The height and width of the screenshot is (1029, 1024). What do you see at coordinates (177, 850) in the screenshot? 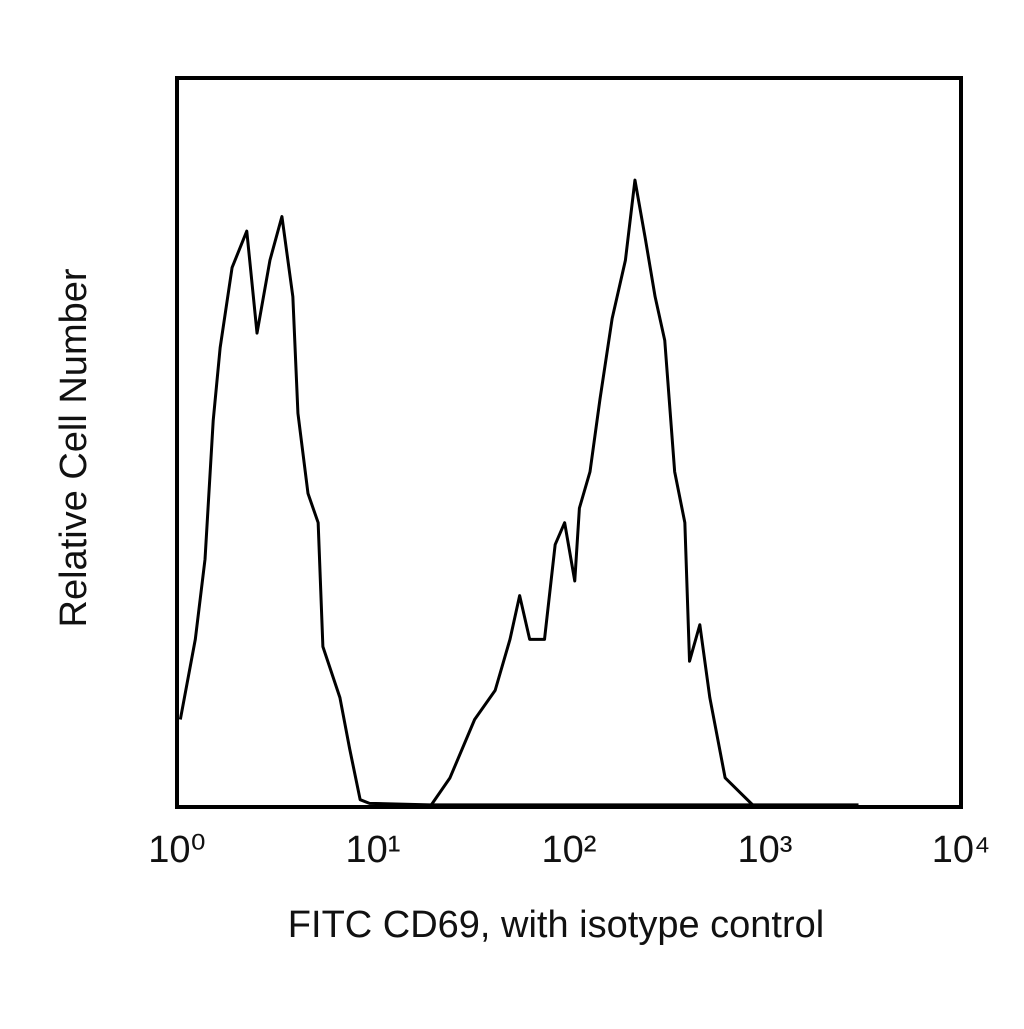
I see `x-tick-label: 10⁰` at bounding box center [177, 850].